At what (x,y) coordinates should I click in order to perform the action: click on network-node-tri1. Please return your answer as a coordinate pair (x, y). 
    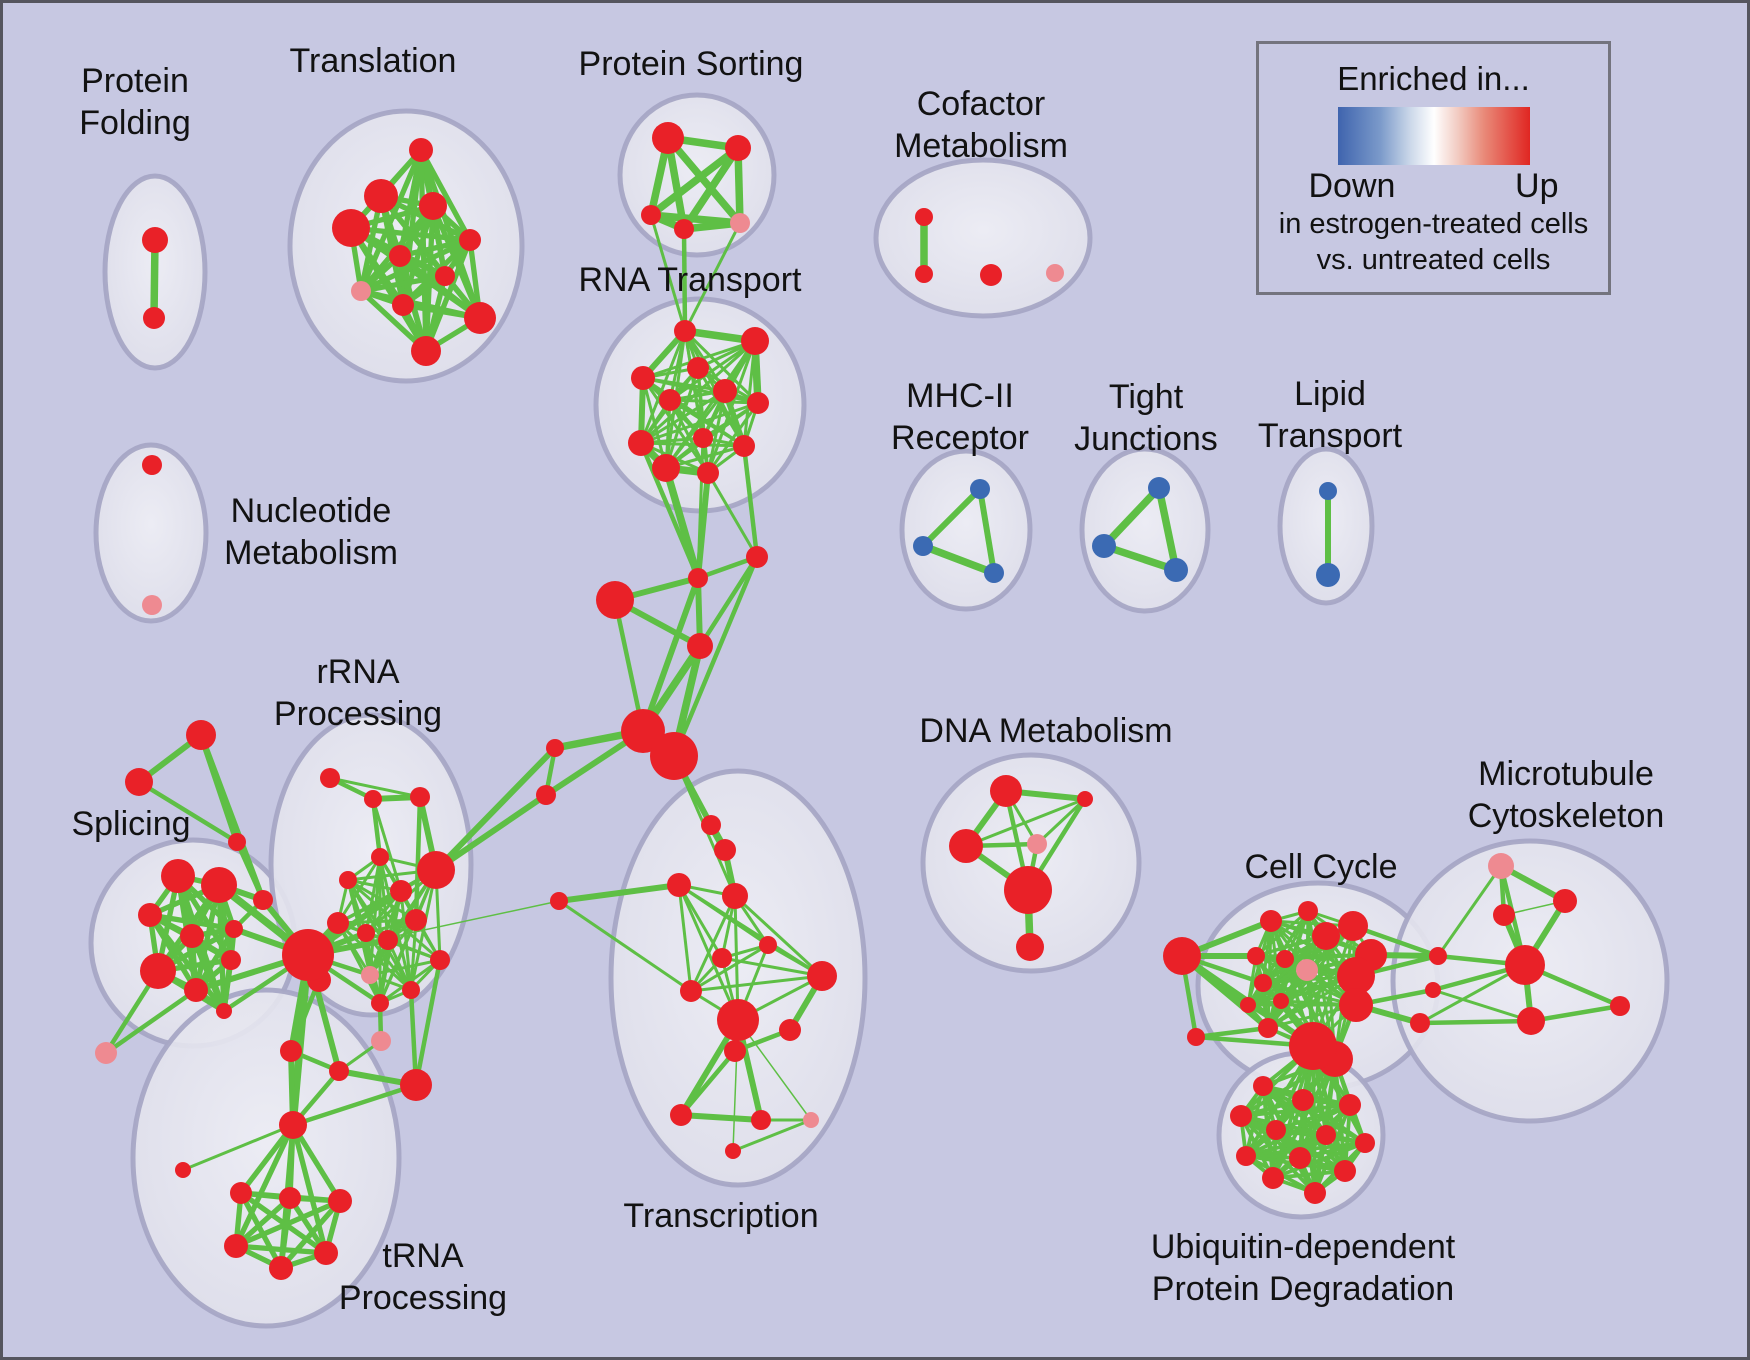
    Looking at the image, I should click on (201, 735).